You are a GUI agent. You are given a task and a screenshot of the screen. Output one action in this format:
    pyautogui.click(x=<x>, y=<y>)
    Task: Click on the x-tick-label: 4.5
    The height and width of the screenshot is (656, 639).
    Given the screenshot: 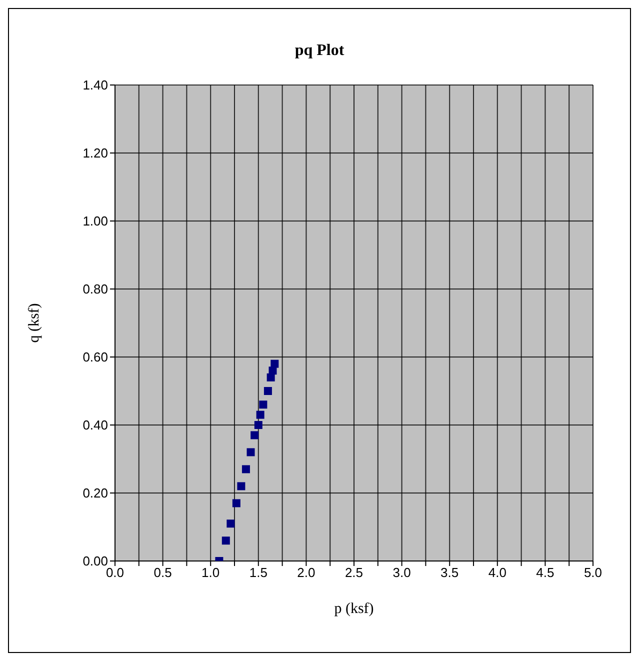 What is the action you would take?
    pyautogui.click(x=545, y=572)
    